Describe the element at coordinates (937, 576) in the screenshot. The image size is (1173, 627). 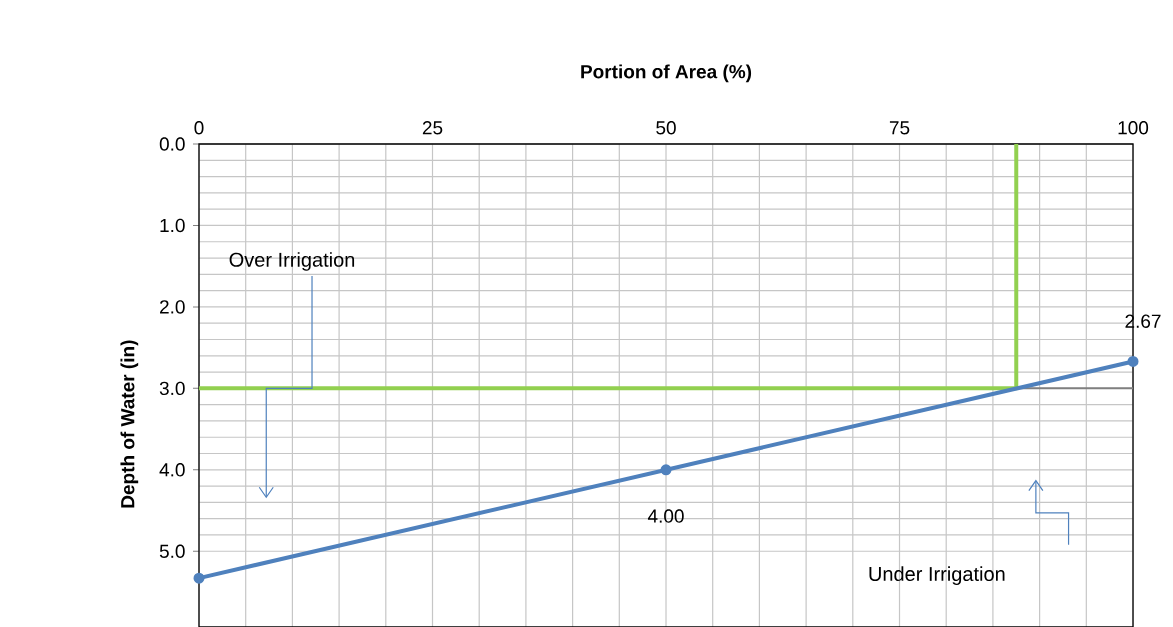
I see `annotation: Under Irrigation` at that location.